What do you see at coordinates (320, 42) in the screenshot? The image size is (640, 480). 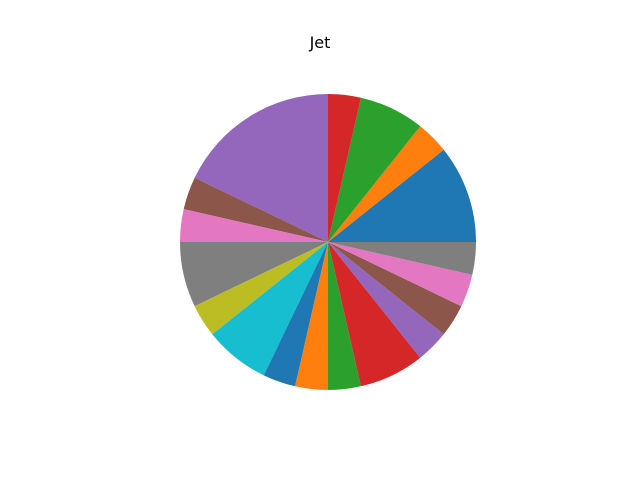 I see `chart-title: Jet` at bounding box center [320, 42].